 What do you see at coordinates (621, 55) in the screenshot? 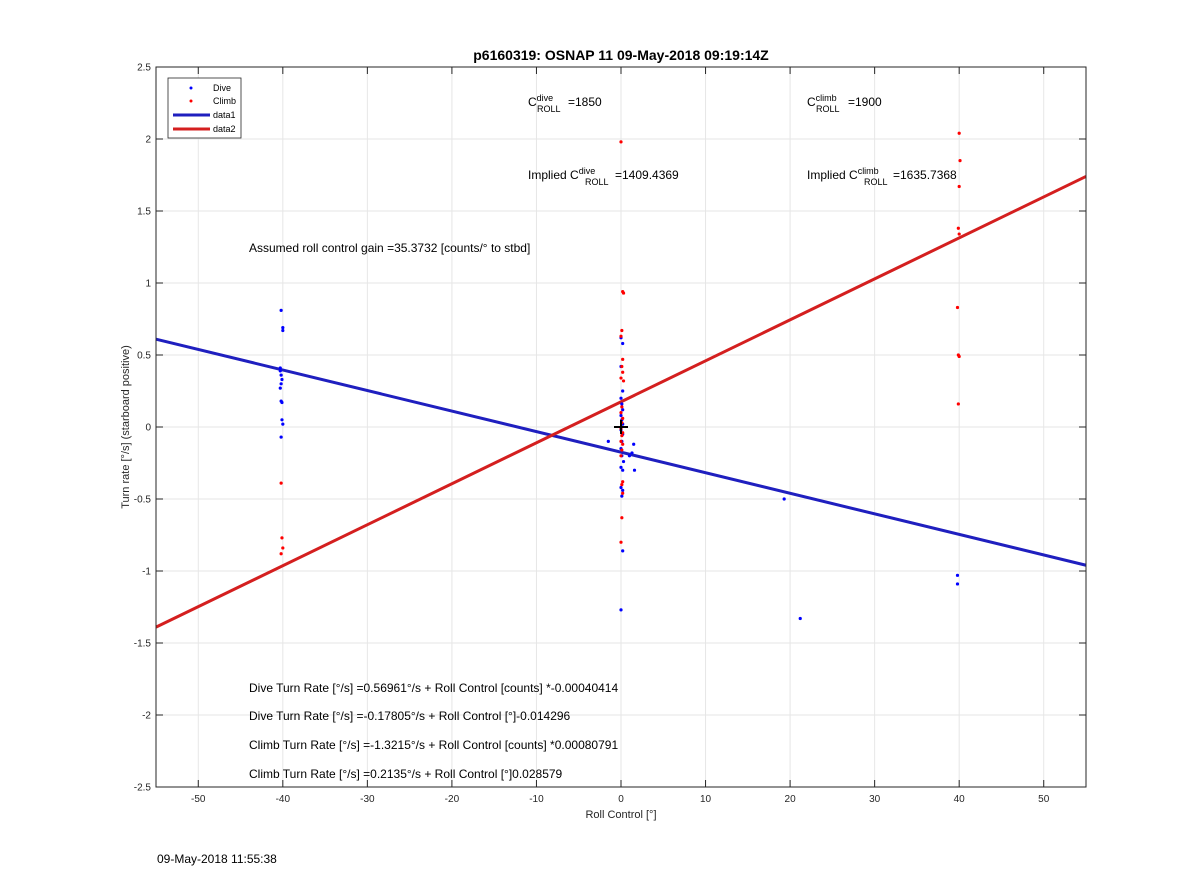
I see `chart-title: p6160319: OSNAP 11 09-May-2018 09:19:14Z` at bounding box center [621, 55].